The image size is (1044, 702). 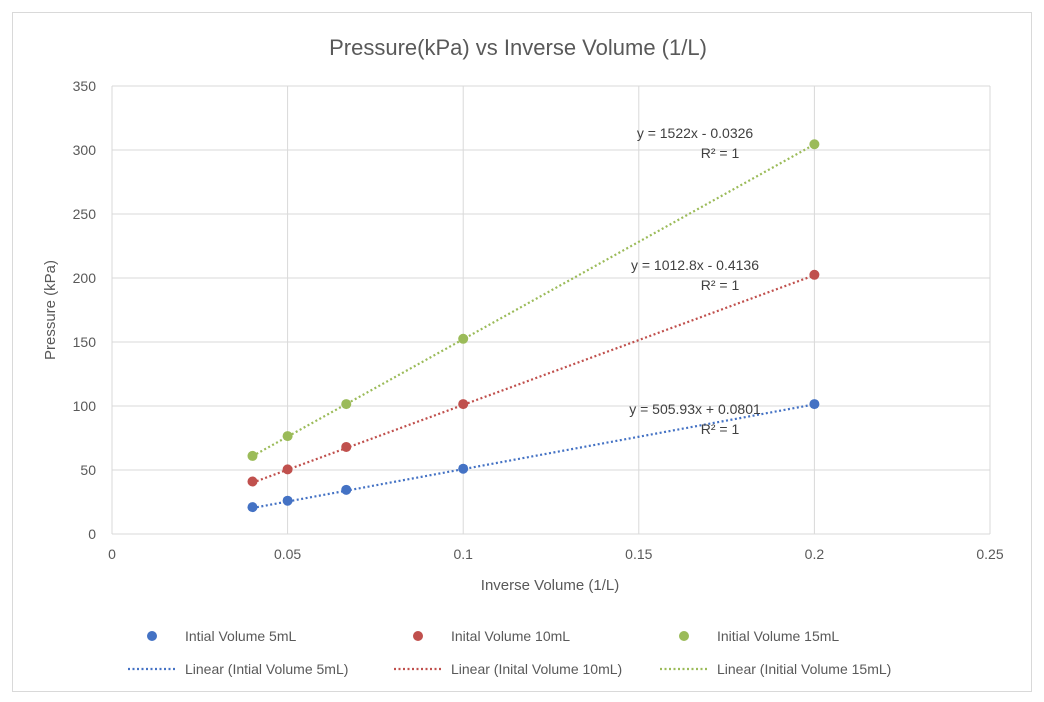 I want to click on trendline-equation: y = 505.93x + 0.0801, so click(x=695, y=409).